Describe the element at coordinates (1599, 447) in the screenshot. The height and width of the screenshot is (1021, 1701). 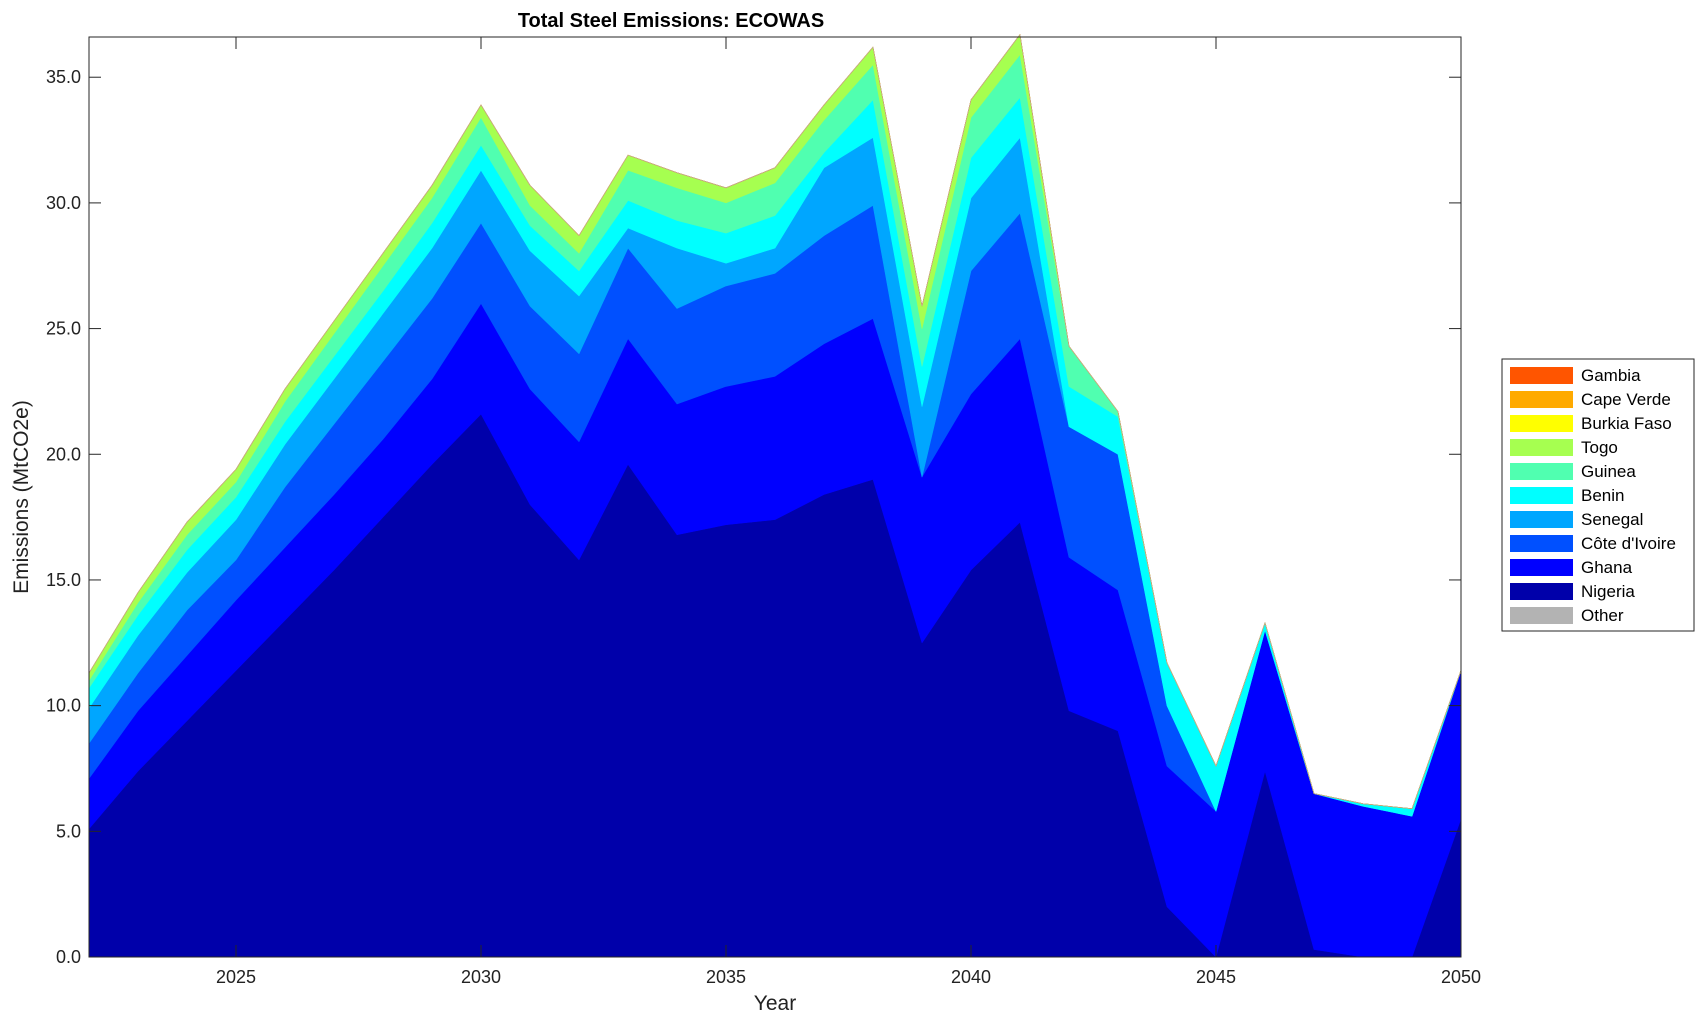
I see `legend-label-togo: Togo` at that location.